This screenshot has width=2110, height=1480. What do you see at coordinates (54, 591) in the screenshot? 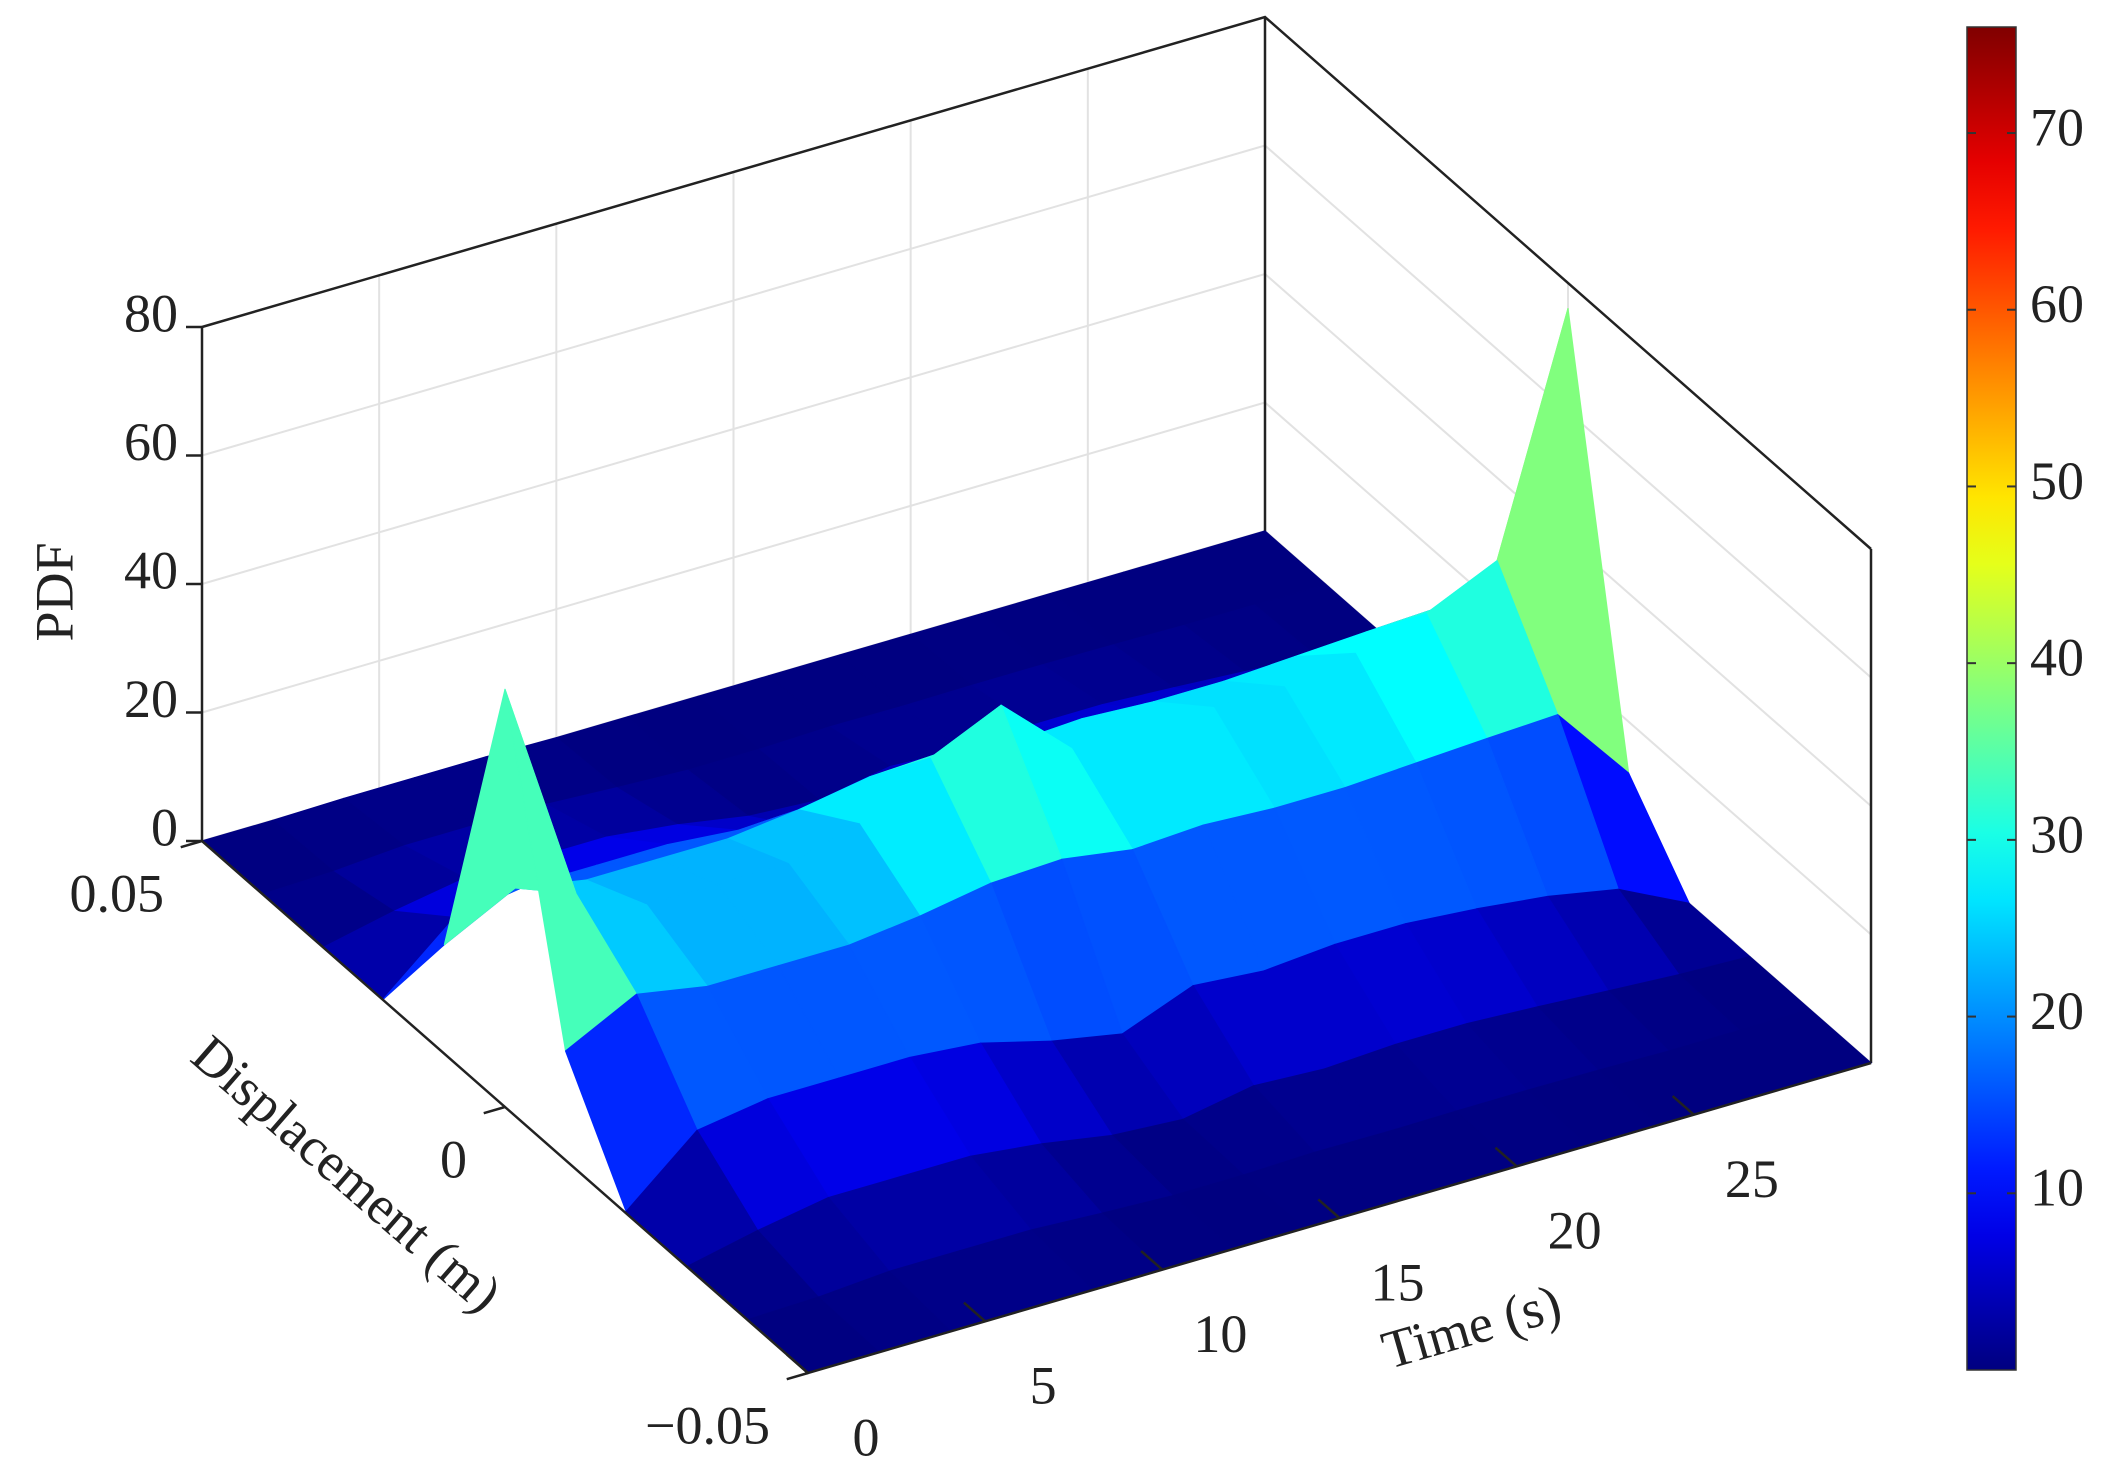
I see `z-axis-label: PDF` at bounding box center [54, 591].